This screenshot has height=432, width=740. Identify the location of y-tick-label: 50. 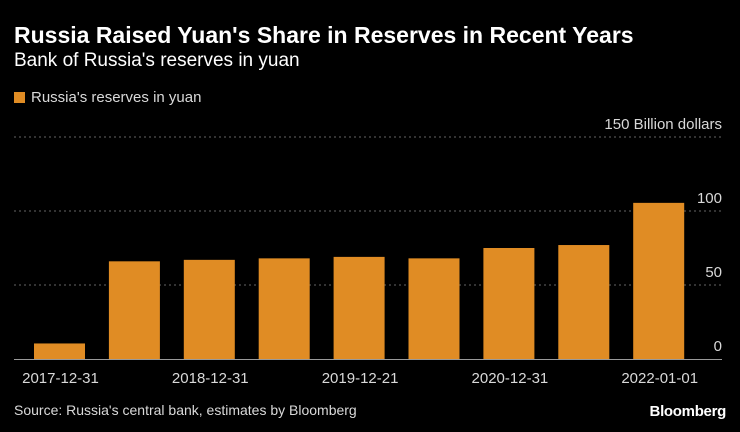
(713, 272).